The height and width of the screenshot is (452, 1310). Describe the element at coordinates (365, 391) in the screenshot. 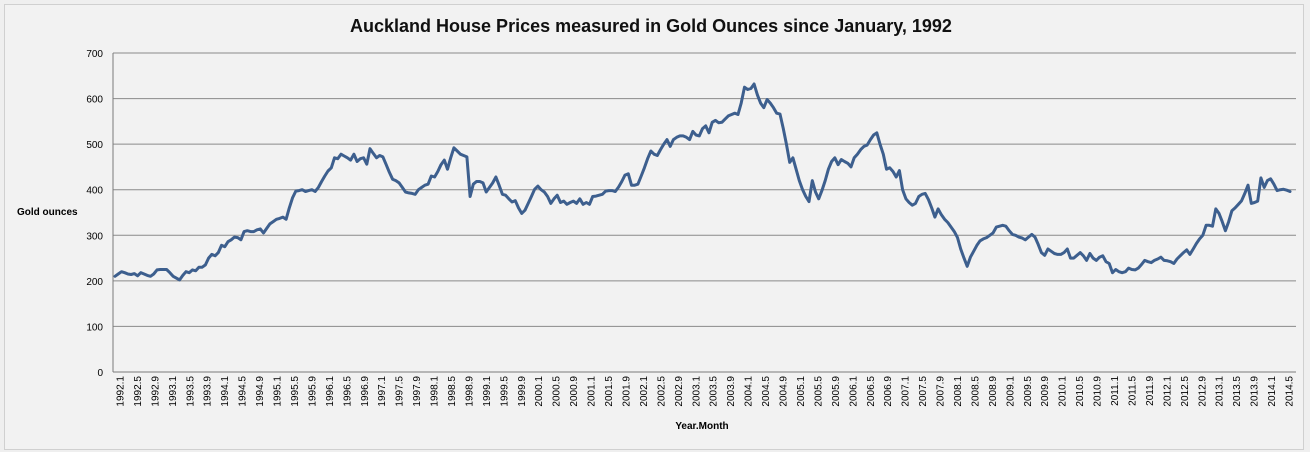

I see `x-tick-label: 1996.9` at that location.